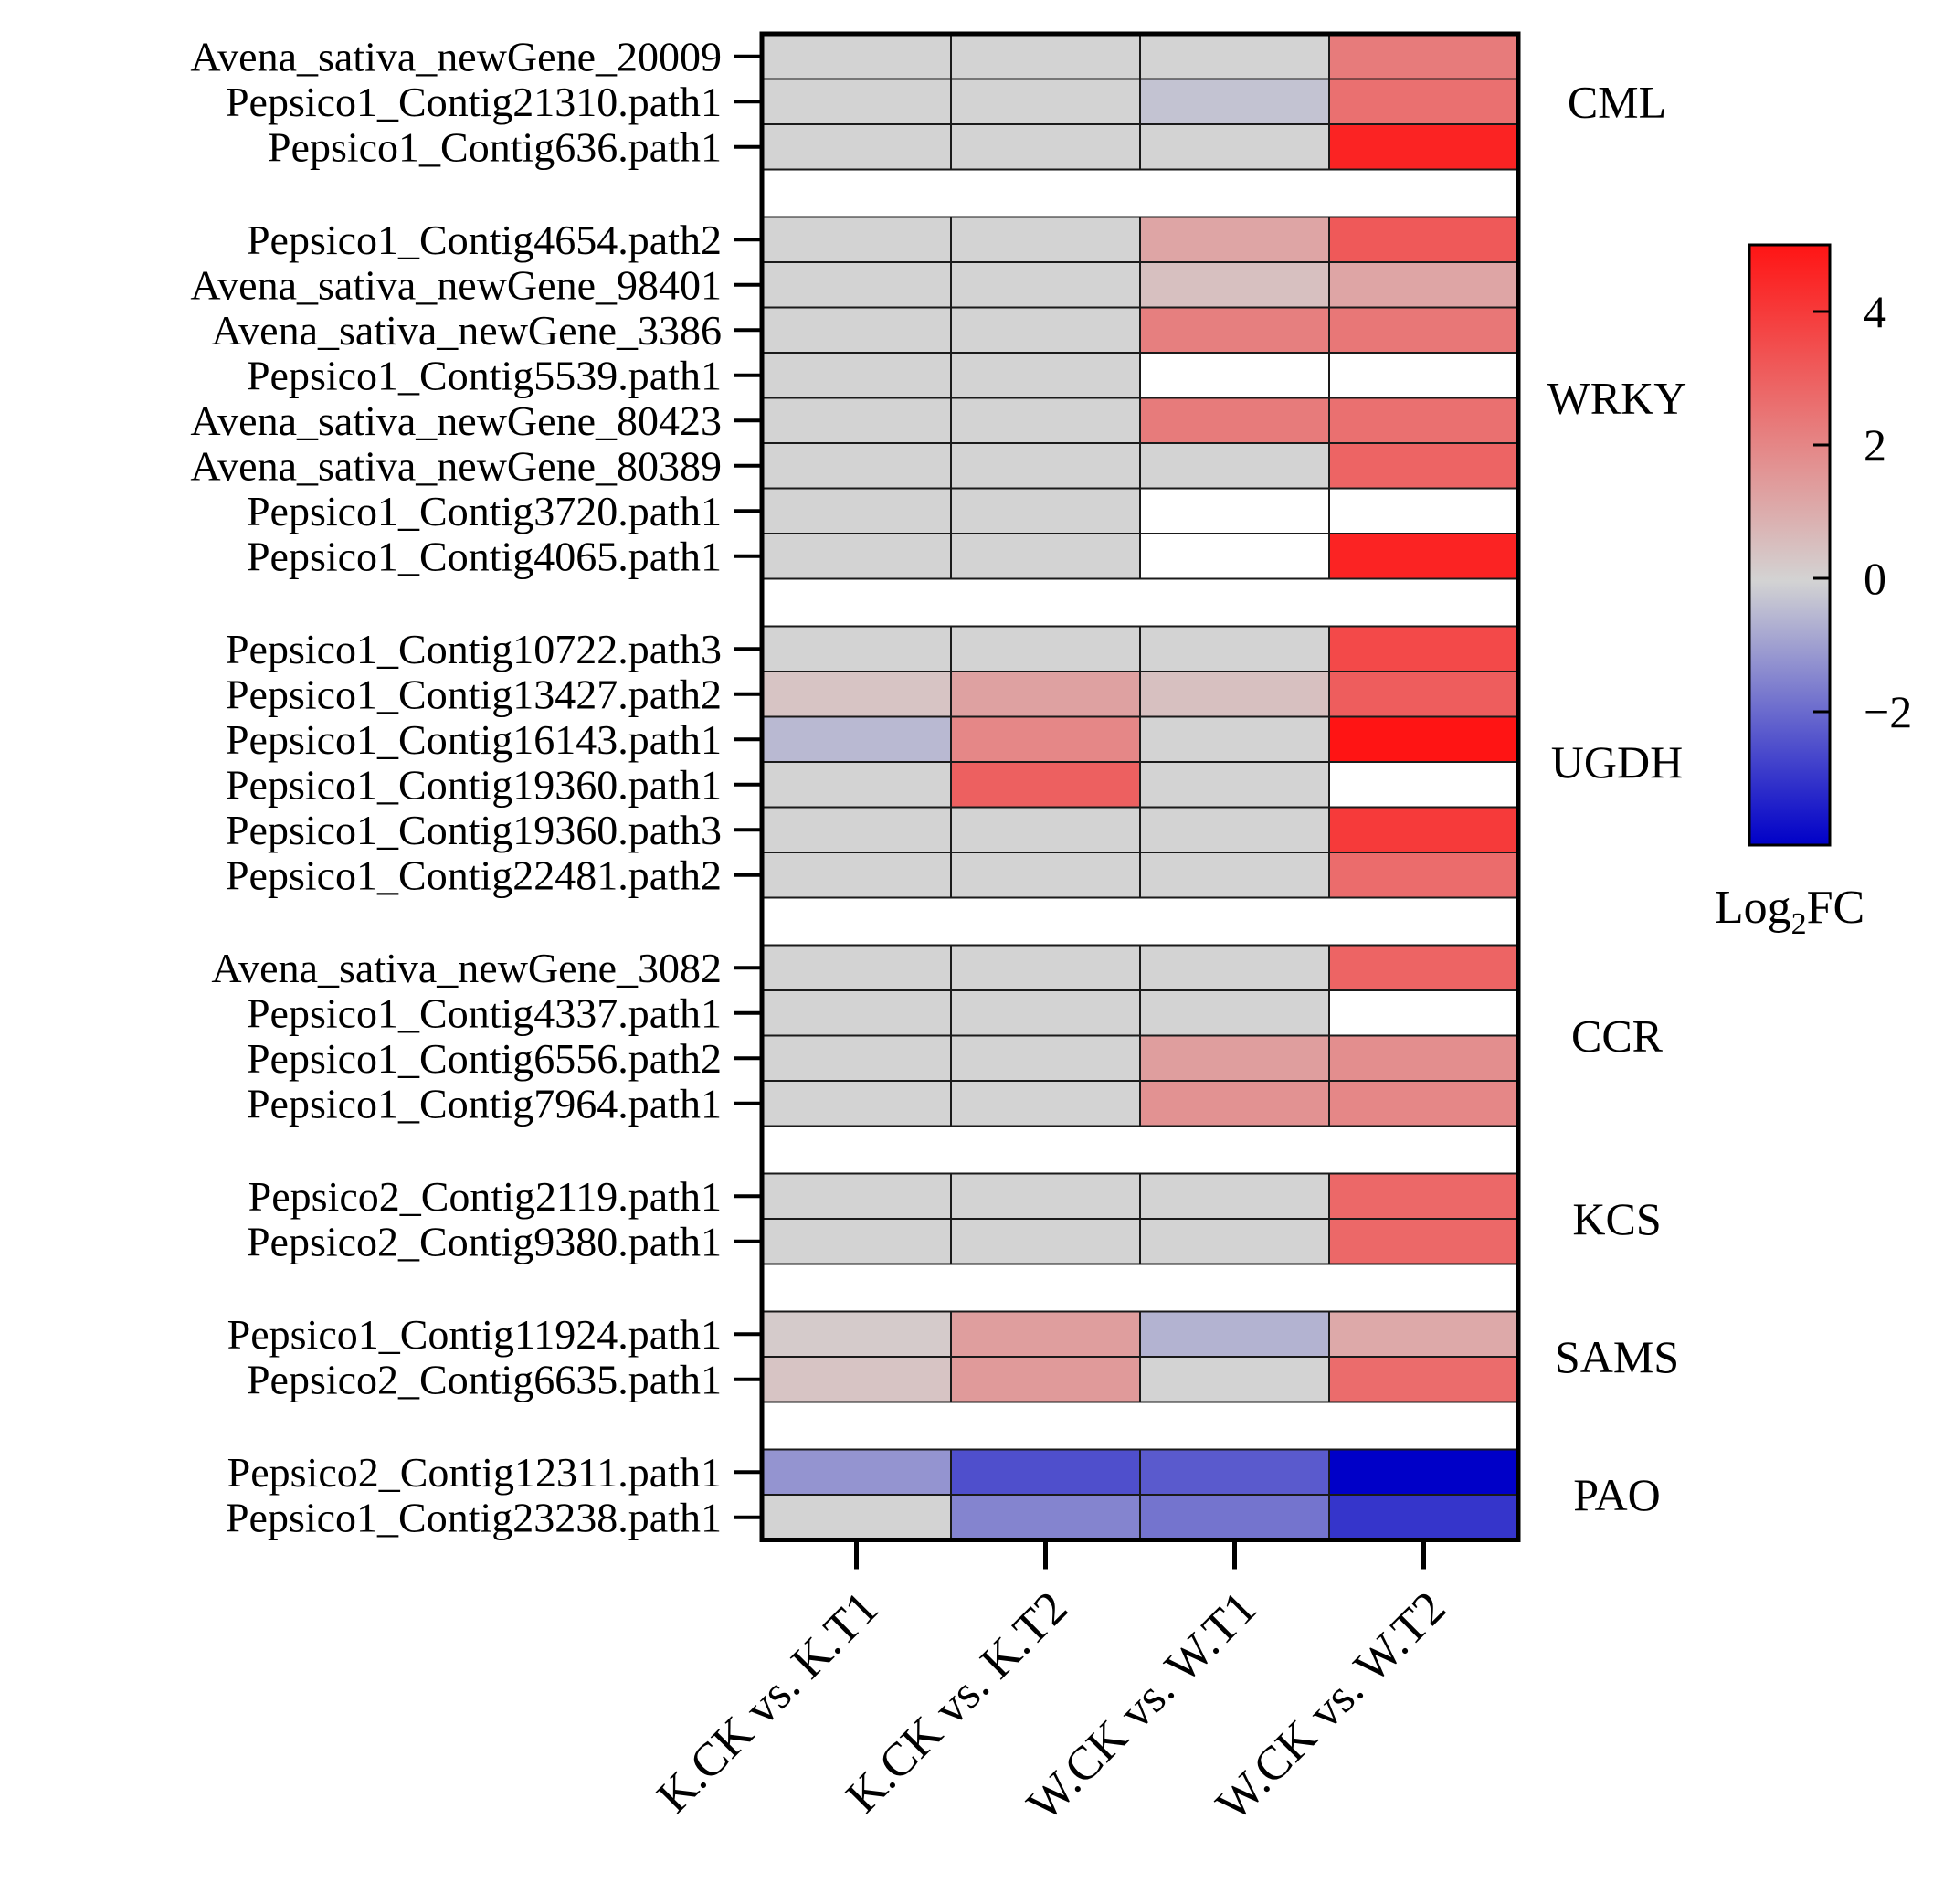 This screenshot has height=1904, width=1933. What do you see at coordinates (474, 694) in the screenshot?
I see `row-label: Pepsico1_Contig13427.path2` at bounding box center [474, 694].